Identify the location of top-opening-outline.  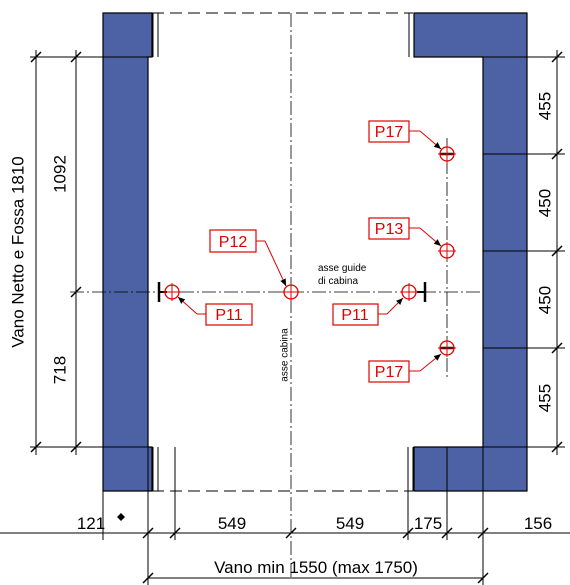
(283, 34).